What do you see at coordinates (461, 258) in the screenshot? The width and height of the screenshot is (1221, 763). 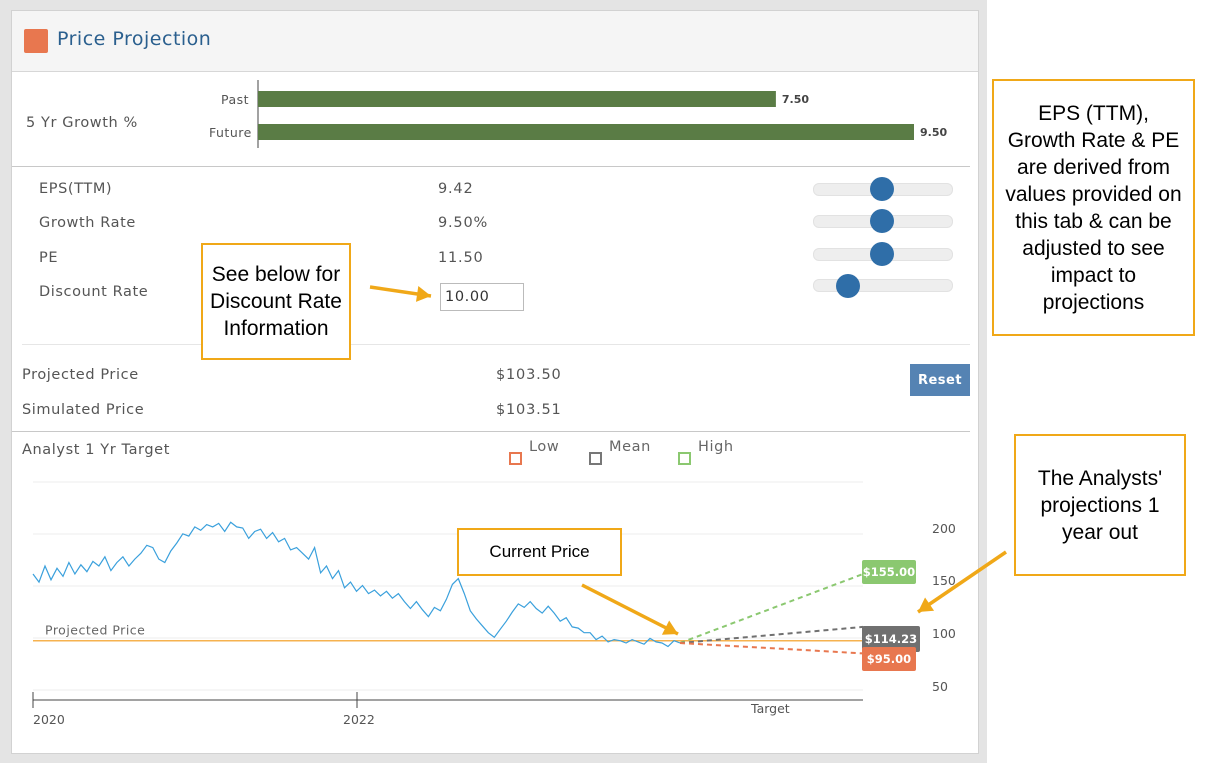 I see `pe-value: 11.50` at bounding box center [461, 258].